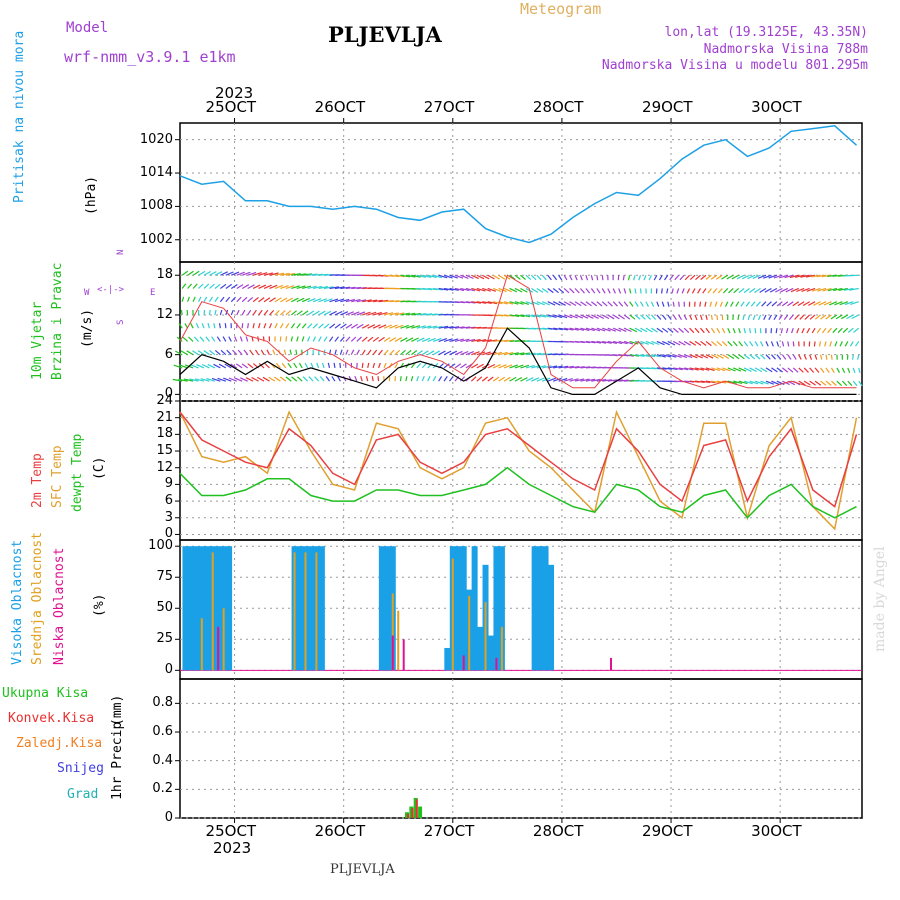  I want to click on compass-w: W, so click(87, 293).